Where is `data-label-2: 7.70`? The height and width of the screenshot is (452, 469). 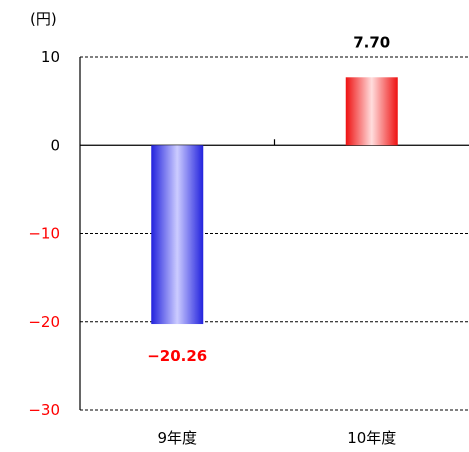
data-label-2: 7.70 is located at coordinates (371, 42).